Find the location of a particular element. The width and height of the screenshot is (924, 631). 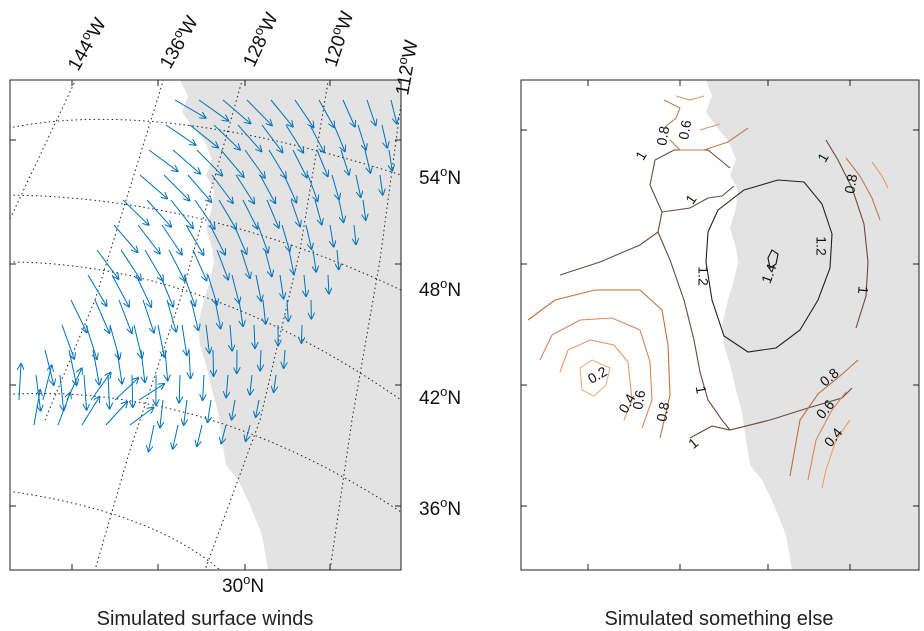

lat-label-54n: 54oN is located at coordinates (440, 176).